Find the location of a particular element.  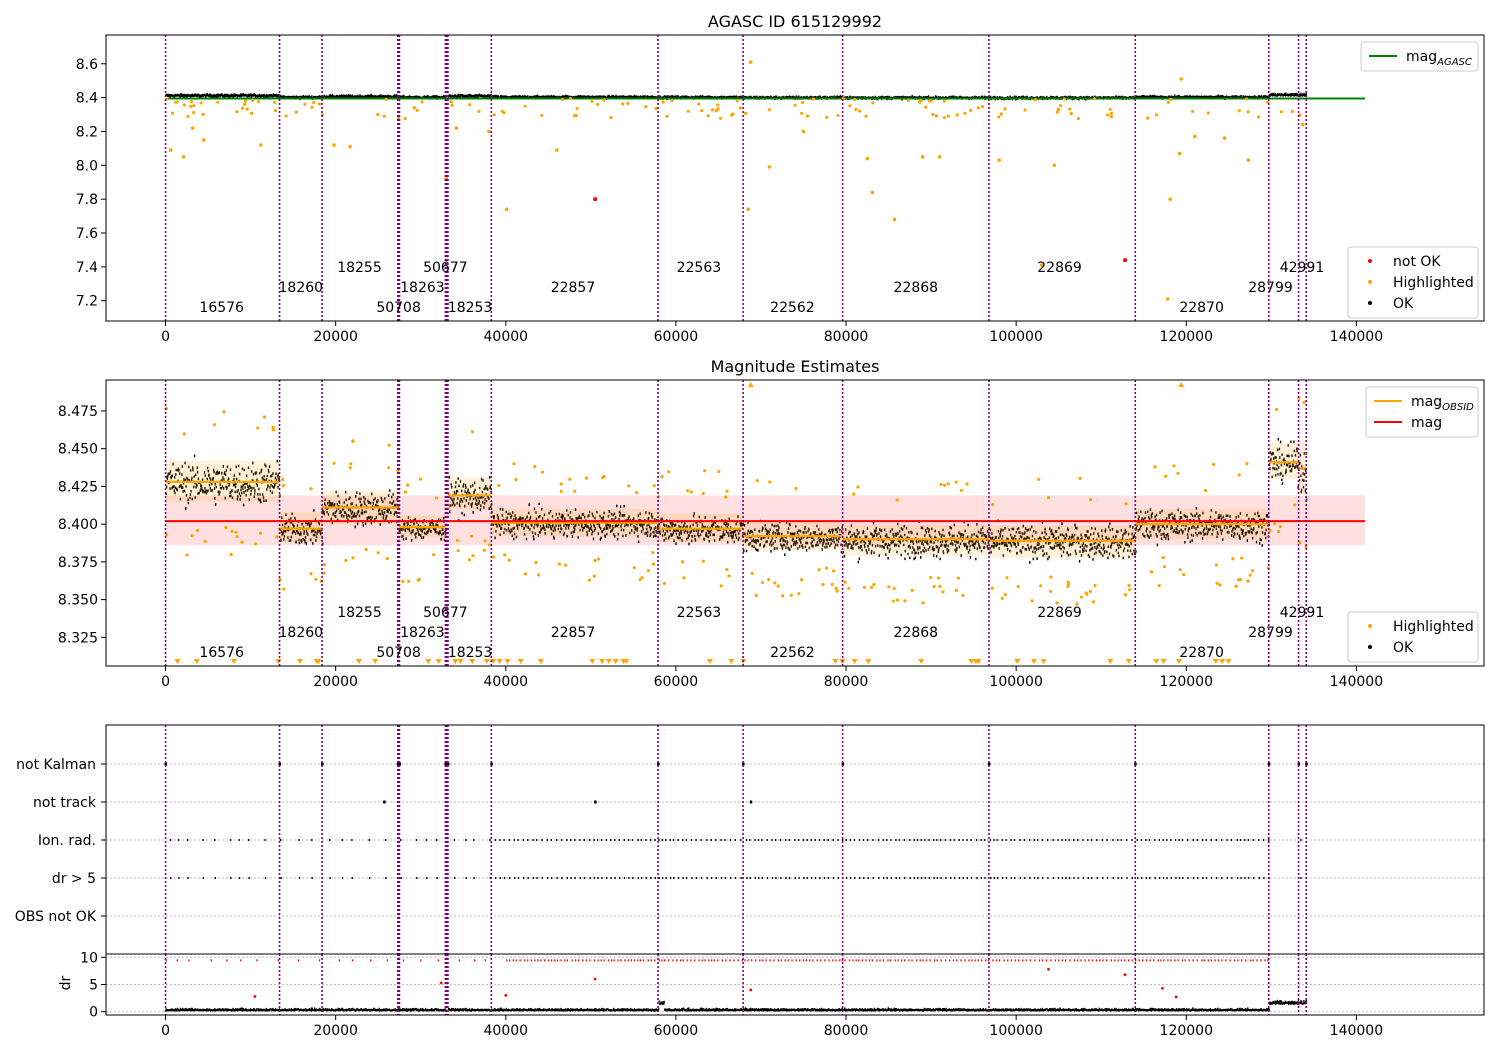

panel2-ytick-label: 8.350 is located at coordinates (78, 601).